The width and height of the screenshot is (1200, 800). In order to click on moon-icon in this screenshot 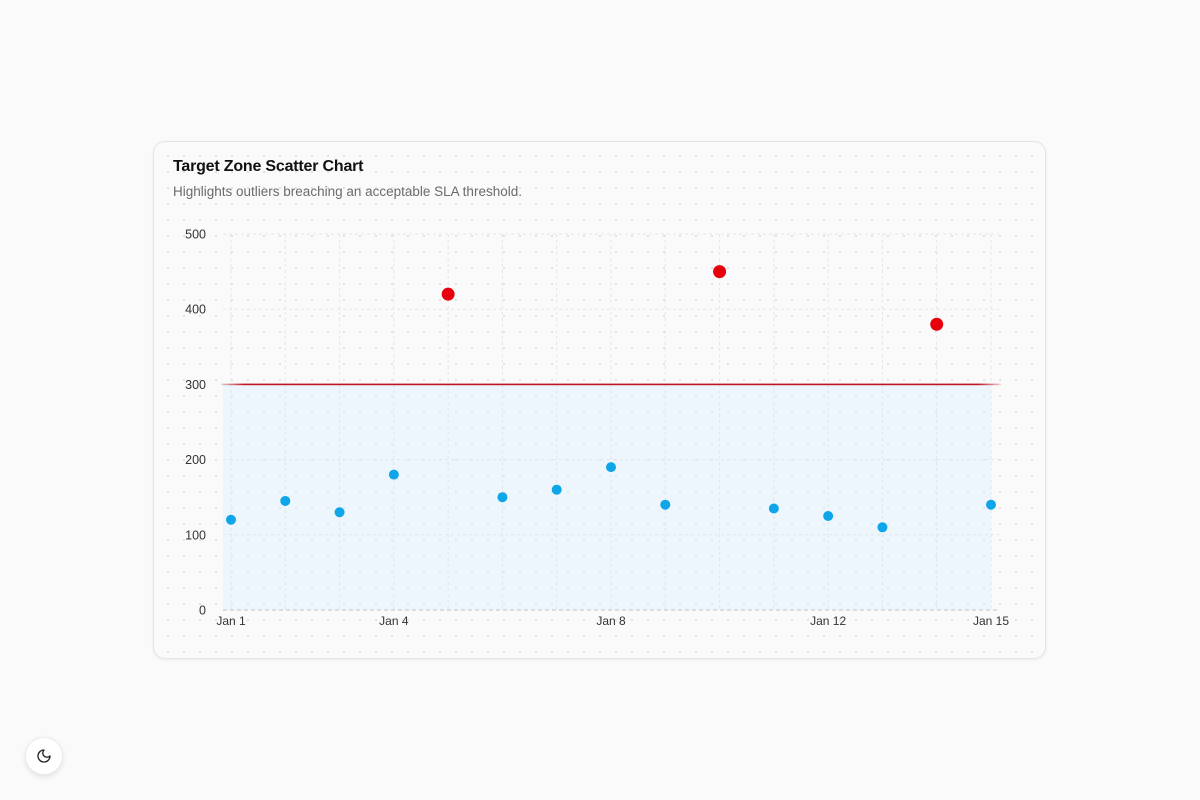, I will do `click(44, 756)`.